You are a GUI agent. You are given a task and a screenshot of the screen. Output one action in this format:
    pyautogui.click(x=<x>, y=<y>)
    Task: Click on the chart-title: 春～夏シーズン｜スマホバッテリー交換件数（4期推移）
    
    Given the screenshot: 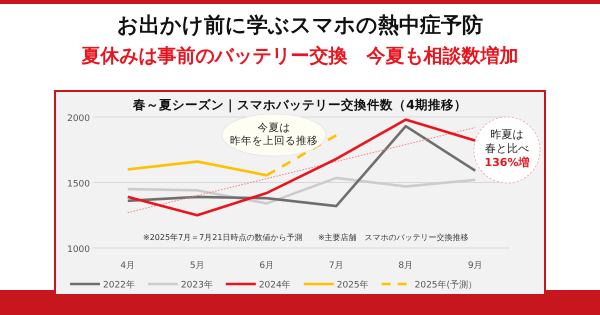 What is the action you would take?
    pyautogui.click(x=299, y=105)
    